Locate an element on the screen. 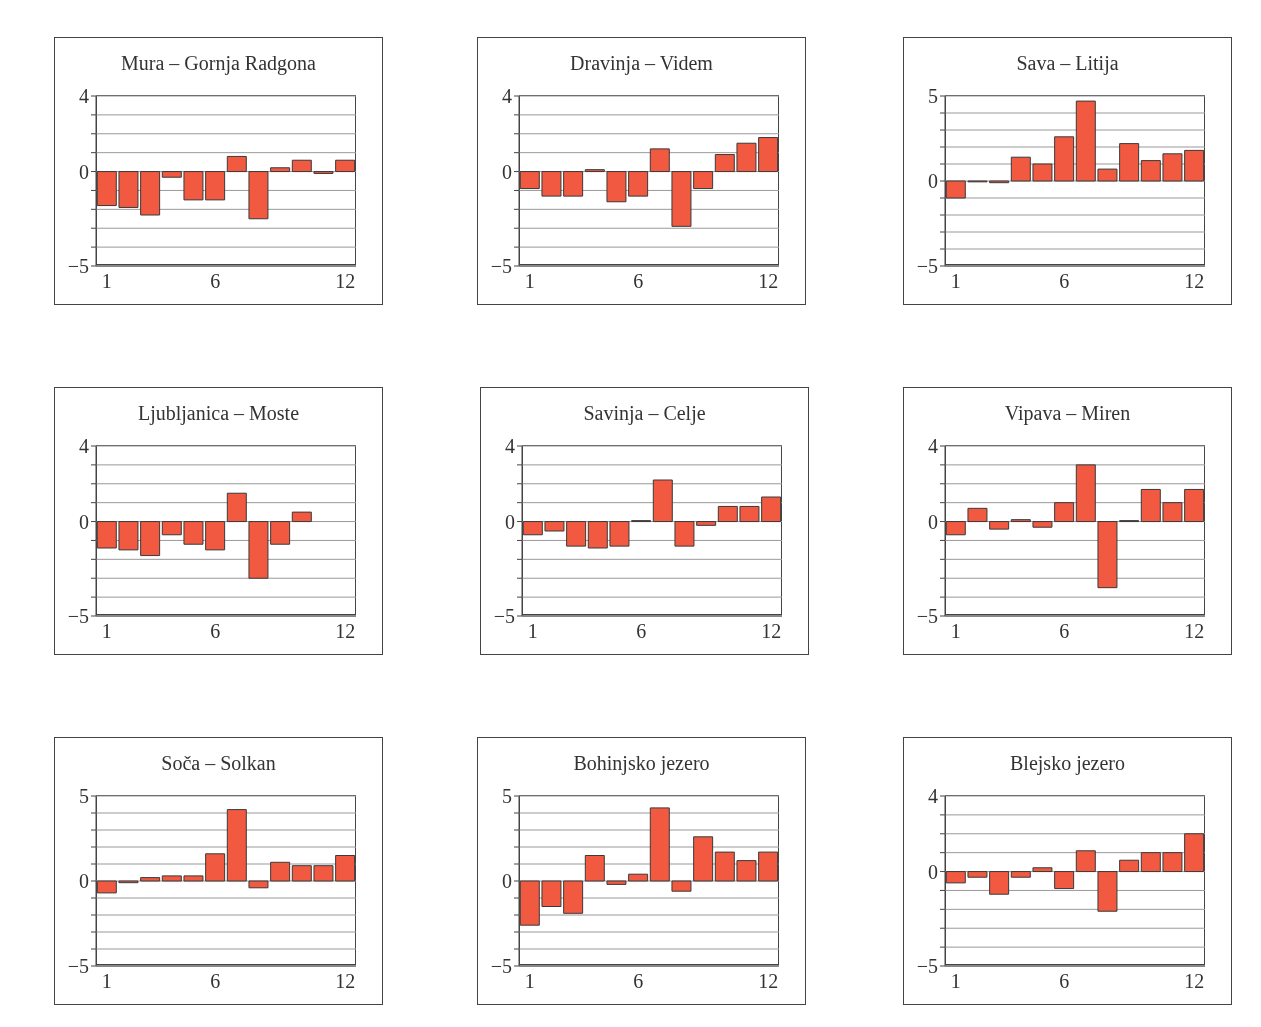 This screenshot has width=1261, height=1027. bar is located at coordinates (301, 517).